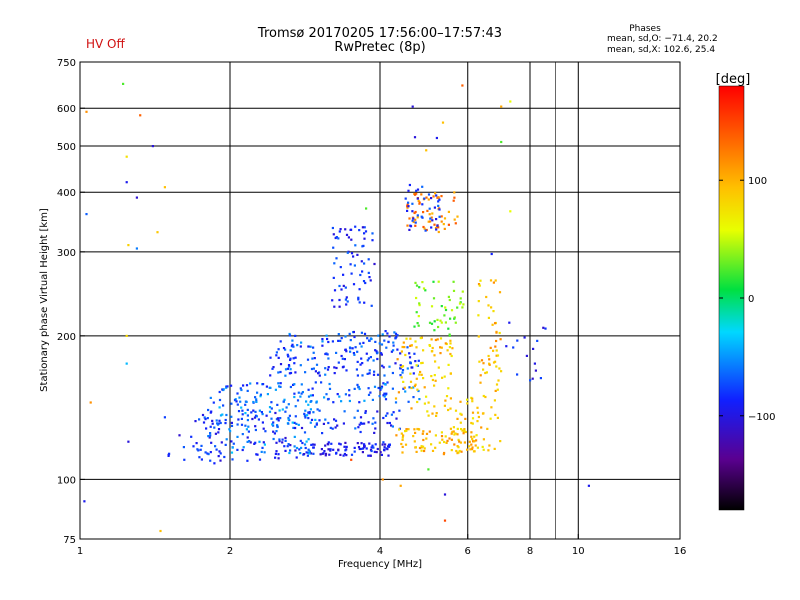  What do you see at coordinates (66, 337) in the screenshot?
I see `y-tick-label: 200` at bounding box center [66, 337].